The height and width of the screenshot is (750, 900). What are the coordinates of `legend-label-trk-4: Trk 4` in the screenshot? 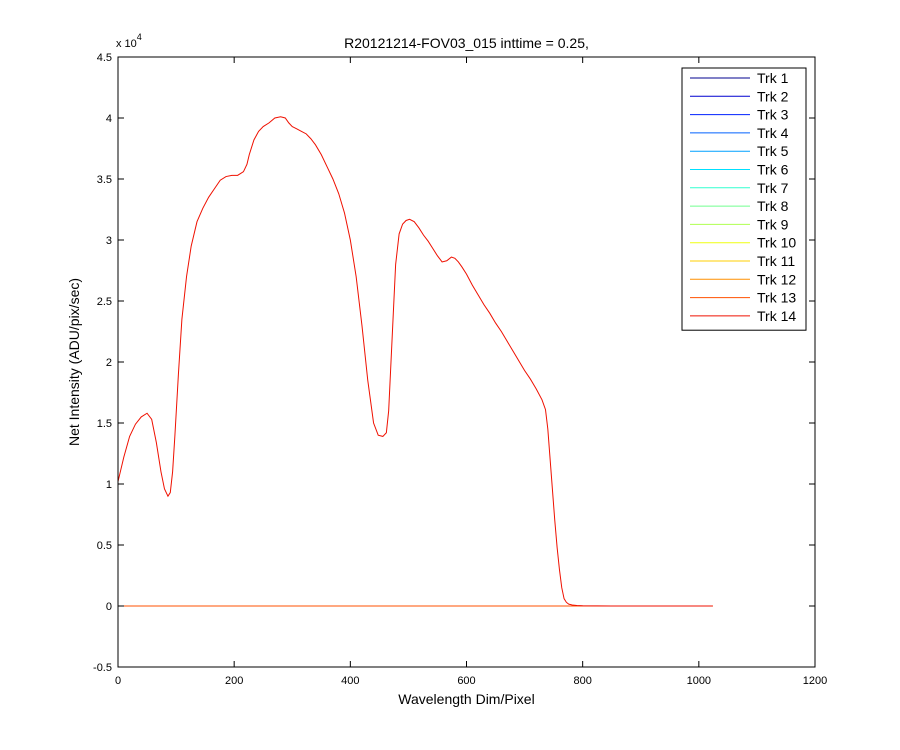 It's located at (773, 133).